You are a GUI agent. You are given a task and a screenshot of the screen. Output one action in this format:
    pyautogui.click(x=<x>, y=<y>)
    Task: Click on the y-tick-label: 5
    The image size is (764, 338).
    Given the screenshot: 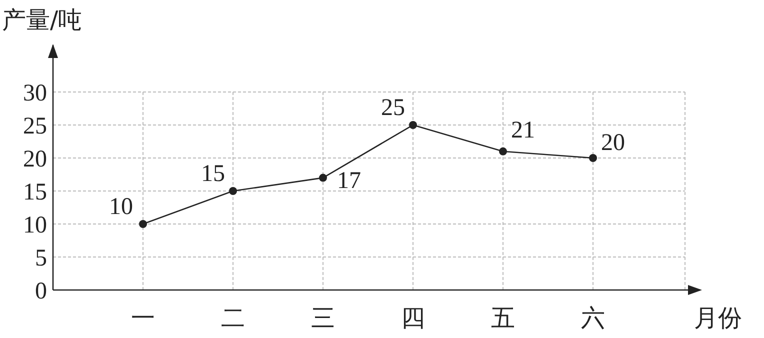 What is the action you would take?
    pyautogui.click(x=41, y=258)
    